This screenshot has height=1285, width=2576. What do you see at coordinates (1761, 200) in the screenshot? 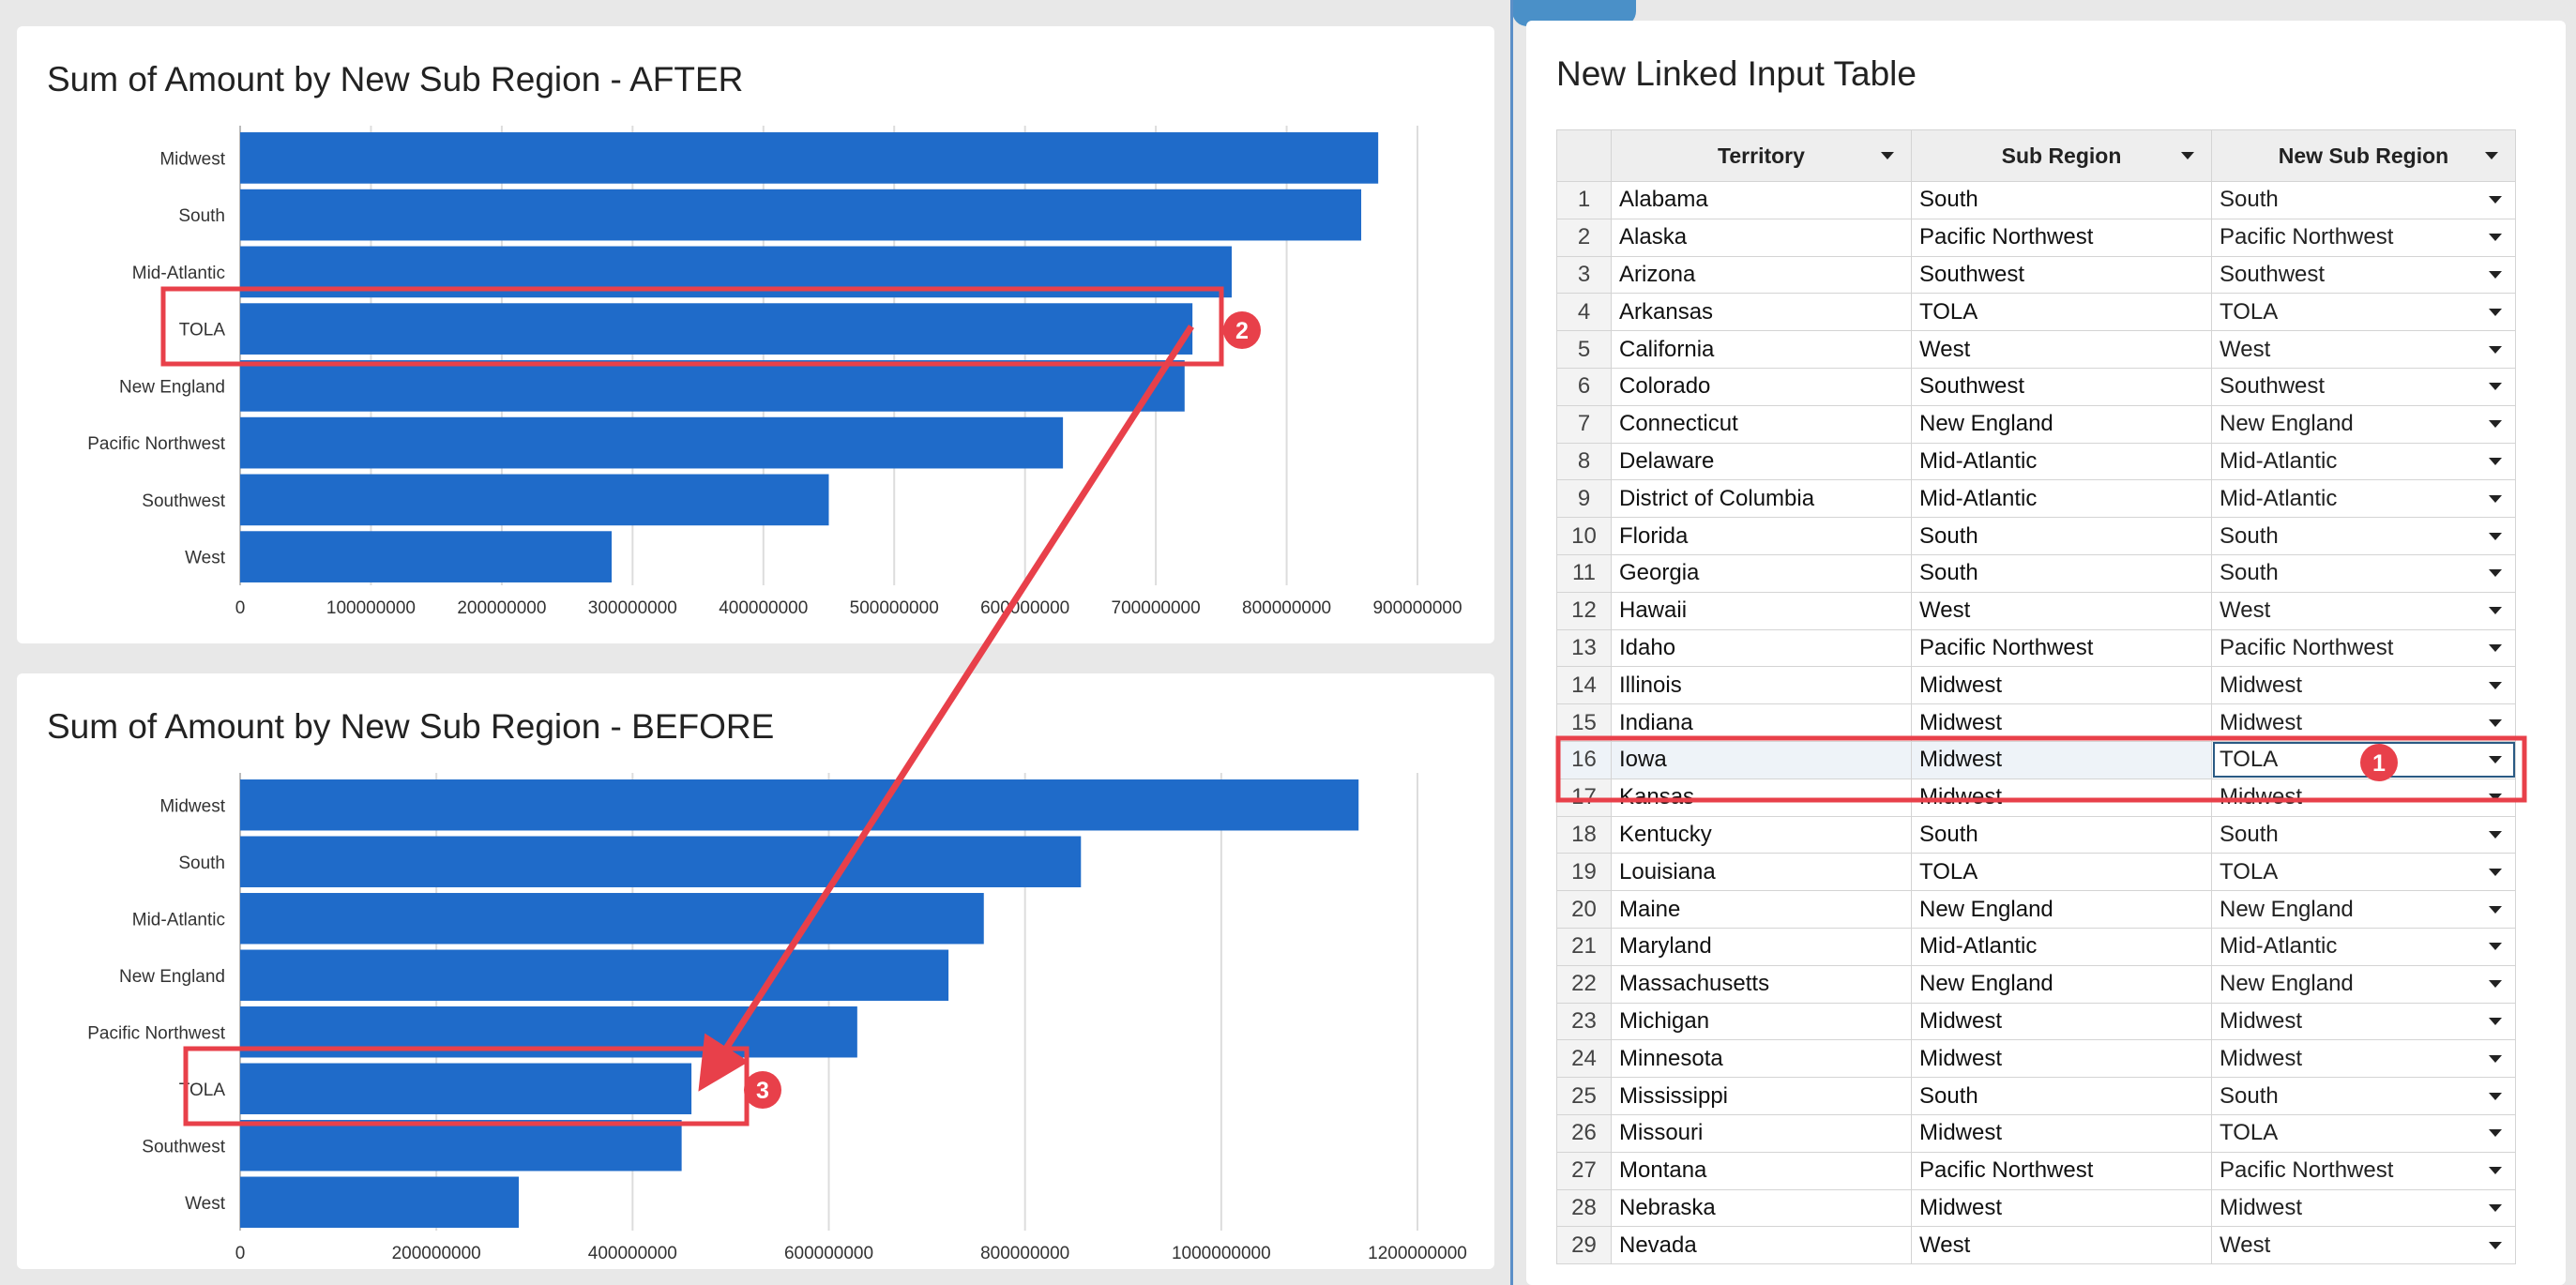
I see `territory-cell: Alabama` at bounding box center [1761, 200].